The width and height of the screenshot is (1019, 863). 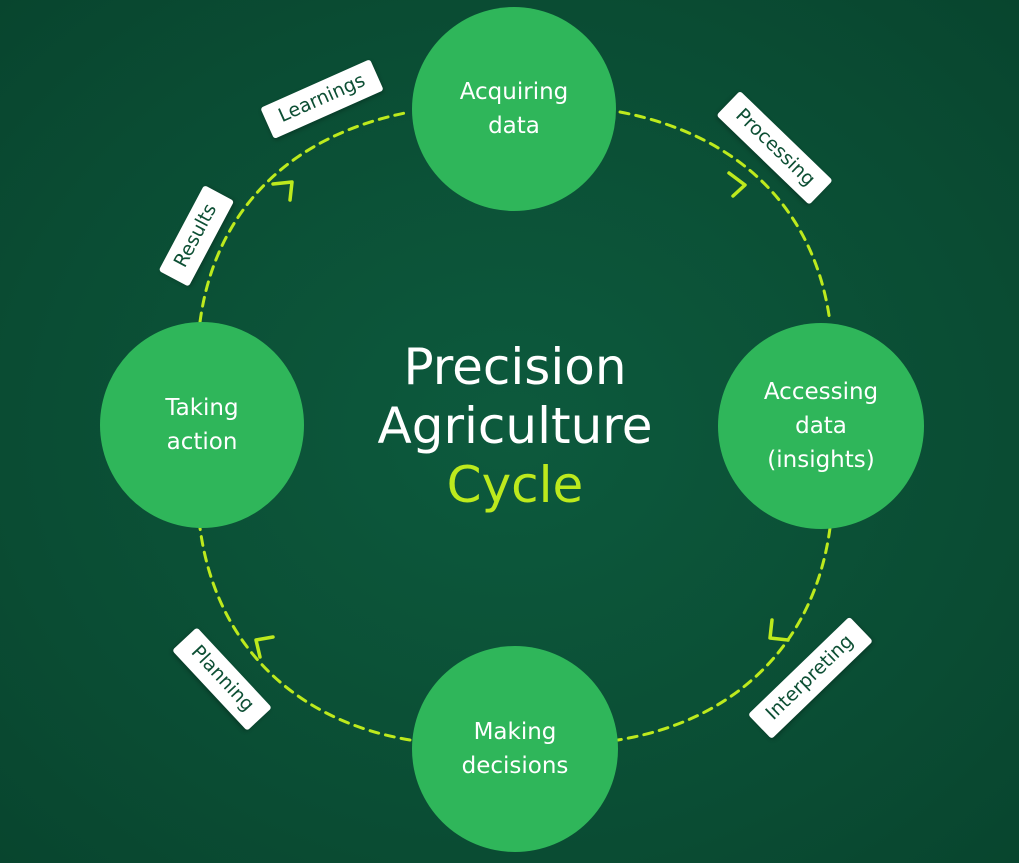 What do you see at coordinates (515, 766) in the screenshot?
I see `node-label: decisions` at bounding box center [515, 766].